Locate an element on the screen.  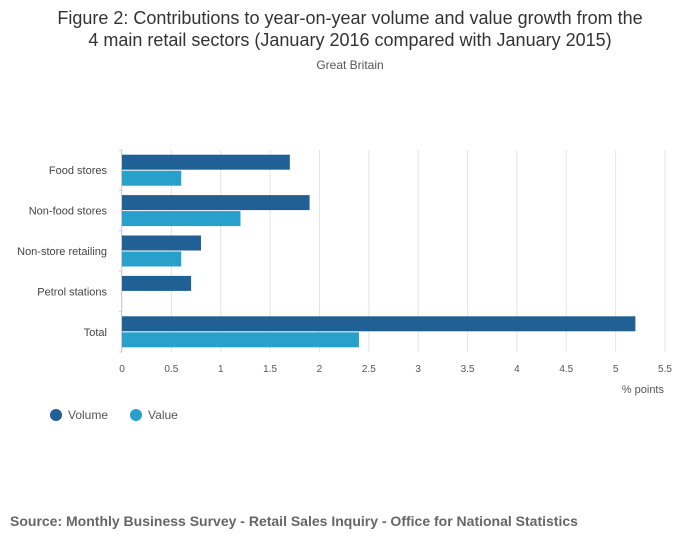
x-tick-label: 0 is located at coordinates (122, 369).